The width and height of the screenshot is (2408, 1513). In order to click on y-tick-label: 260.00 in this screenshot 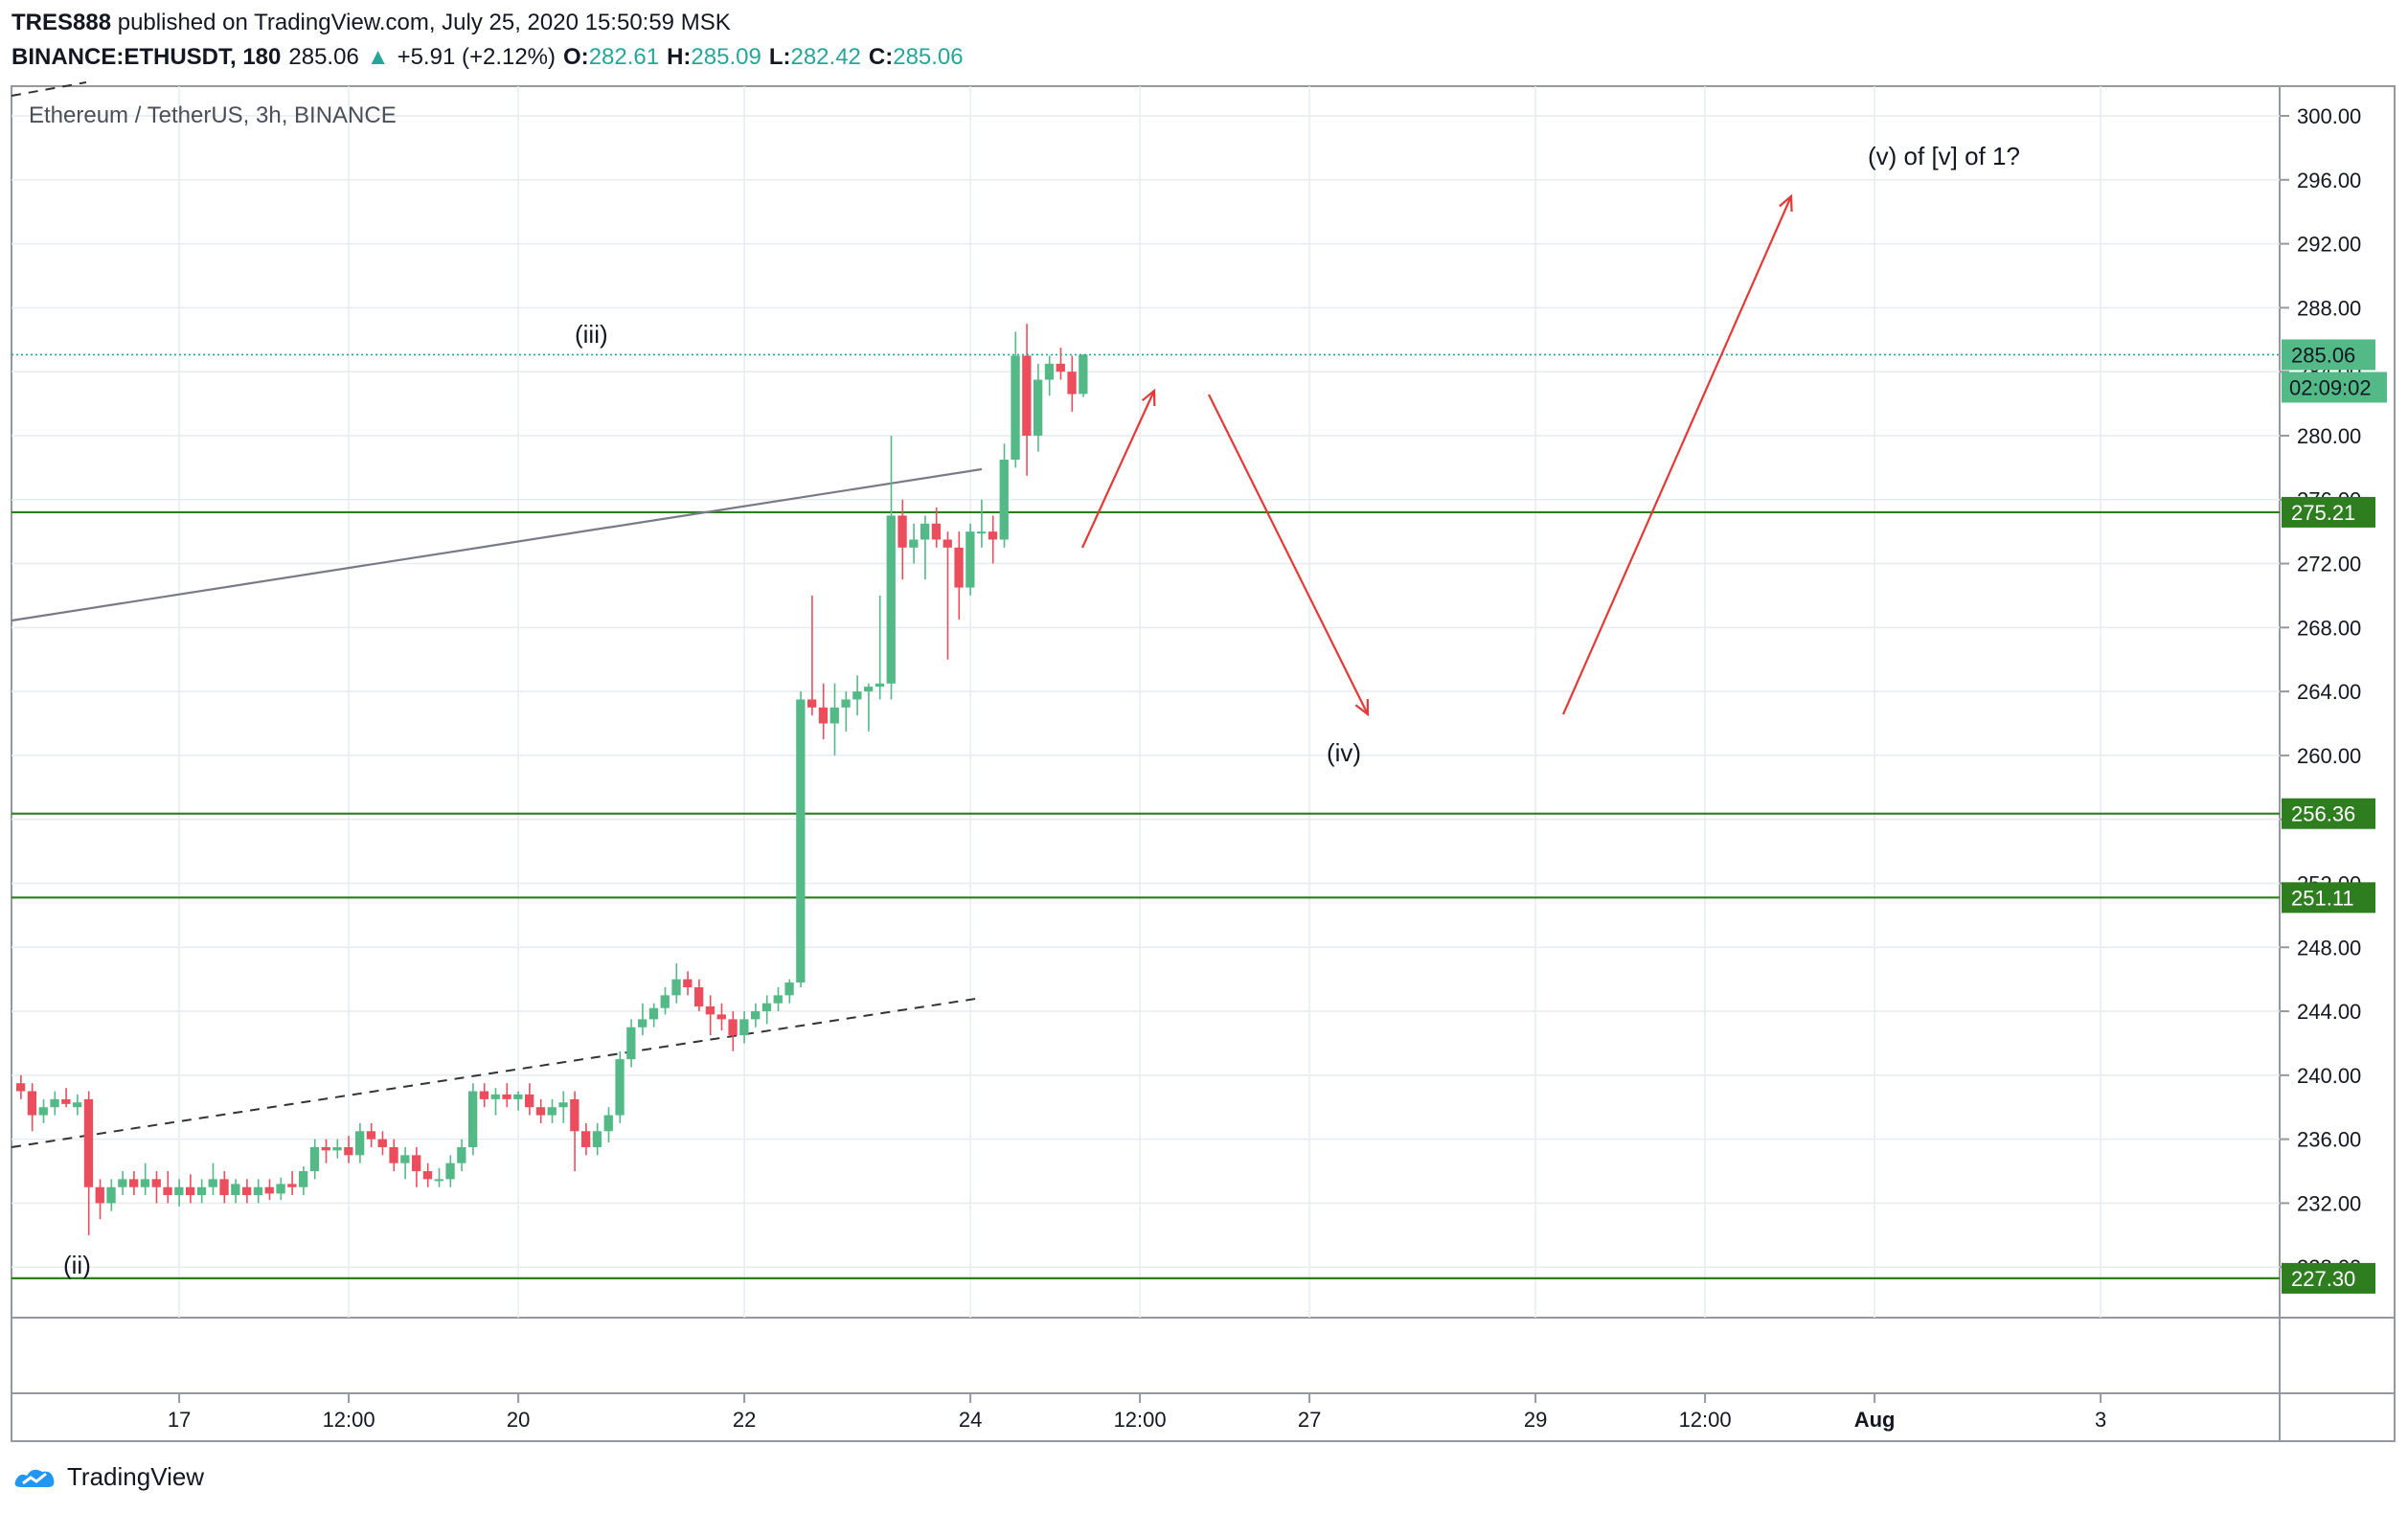, I will do `click(2329, 756)`.